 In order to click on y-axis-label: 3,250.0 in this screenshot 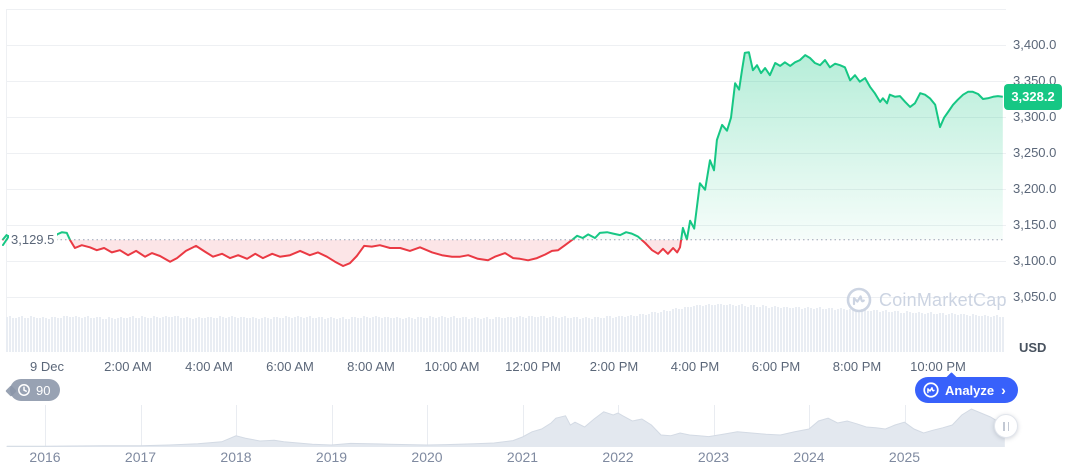, I will do `click(1035, 152)`.